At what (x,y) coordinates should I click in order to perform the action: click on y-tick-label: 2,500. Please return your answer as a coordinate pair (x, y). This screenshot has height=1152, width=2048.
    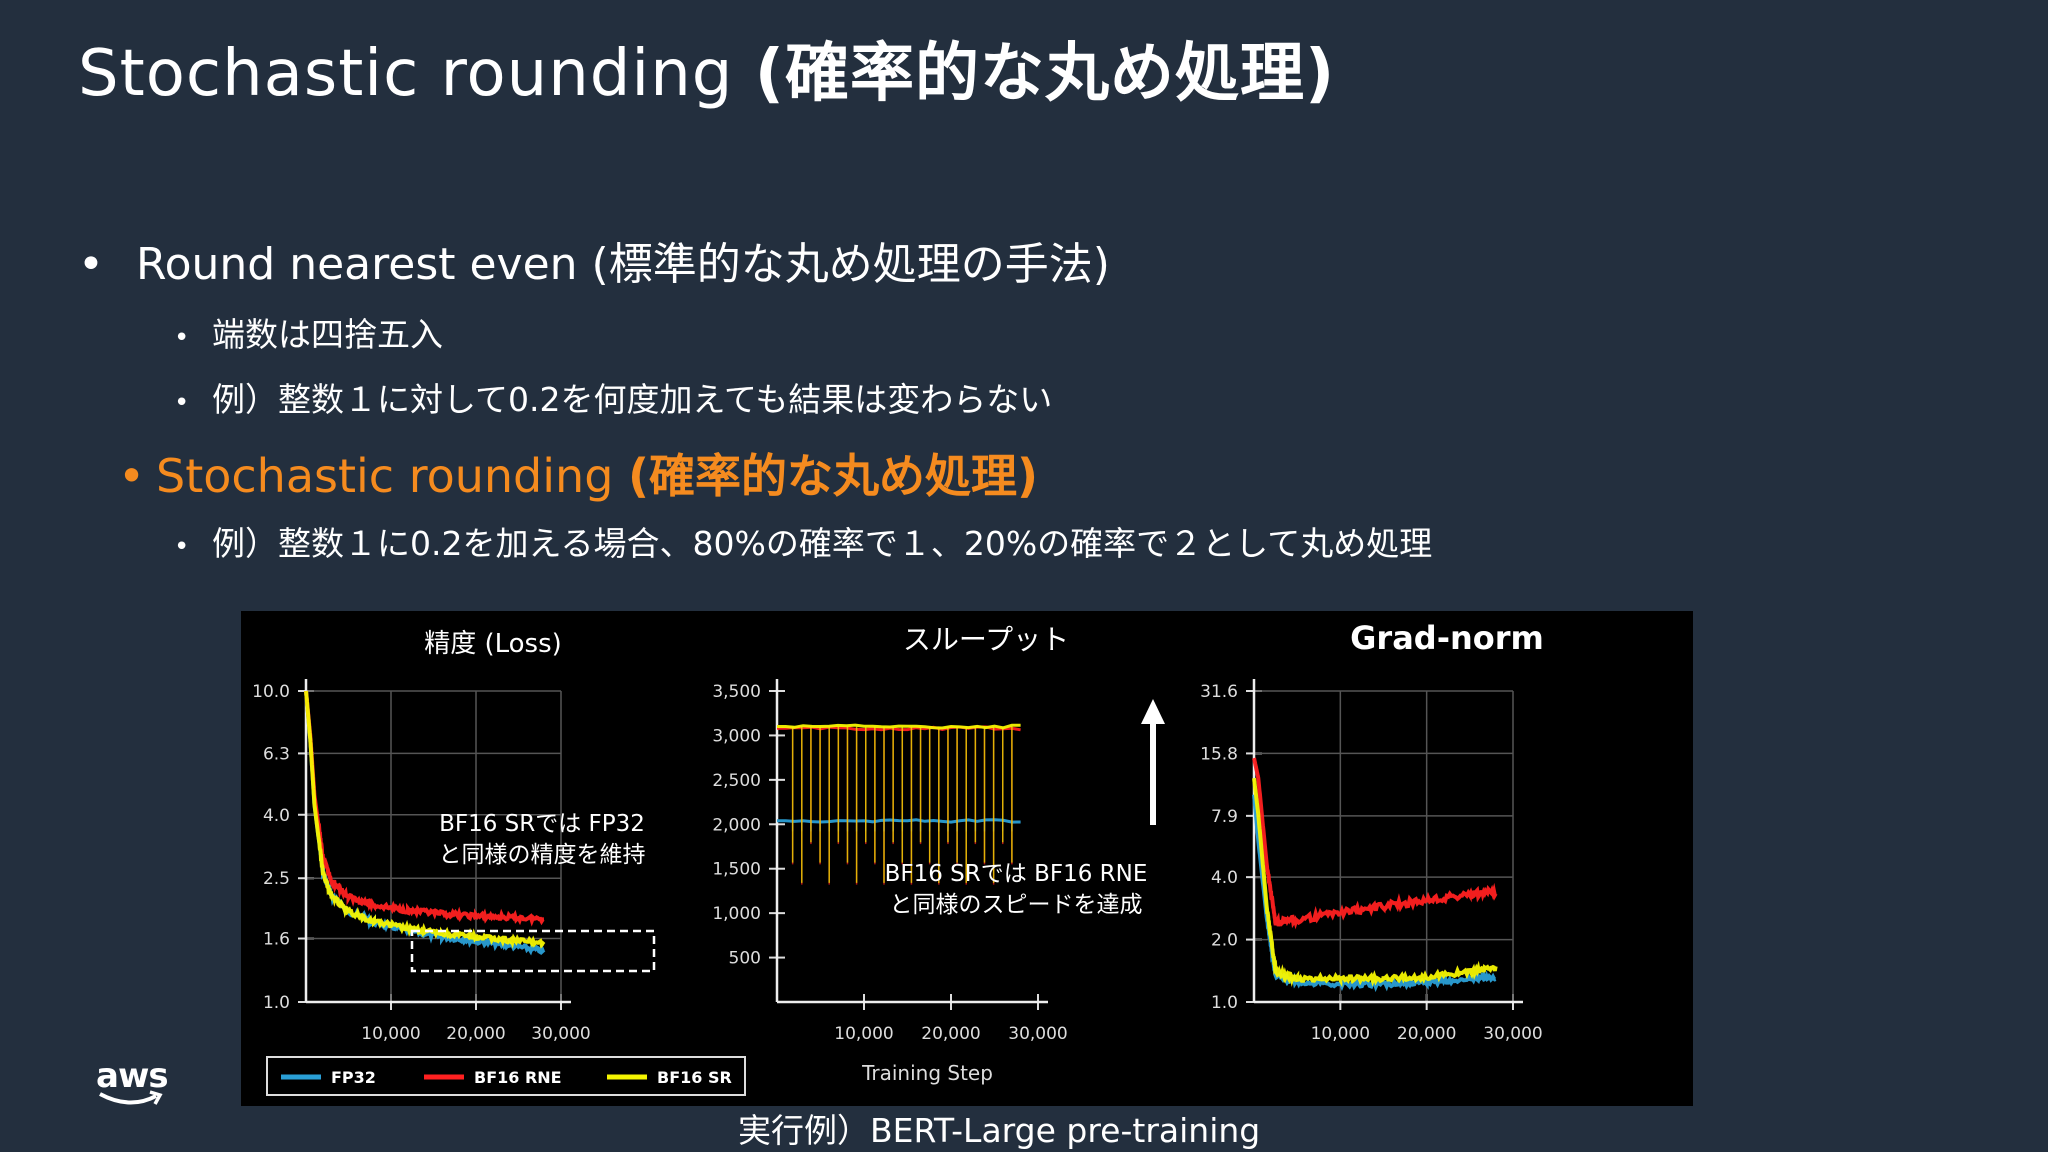
    Looking at the image, I should click on (736, 781).